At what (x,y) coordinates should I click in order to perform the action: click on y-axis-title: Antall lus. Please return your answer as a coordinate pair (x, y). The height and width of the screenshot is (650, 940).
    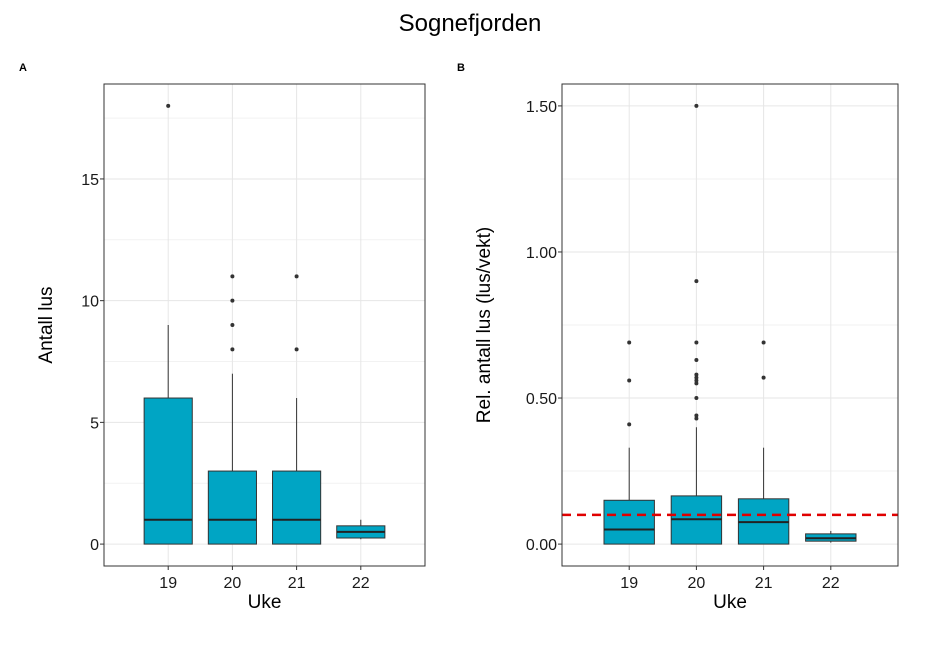
    Looking at the image, I should click on (46, 324).